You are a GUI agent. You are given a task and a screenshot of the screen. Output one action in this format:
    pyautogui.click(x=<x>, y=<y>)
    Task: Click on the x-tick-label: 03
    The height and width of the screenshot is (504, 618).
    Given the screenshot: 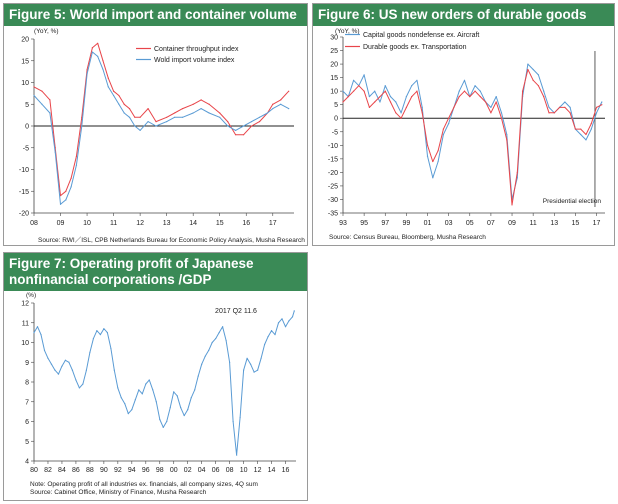 What is the action you would take?
    pyautogui.click(x=449, y=223)
    